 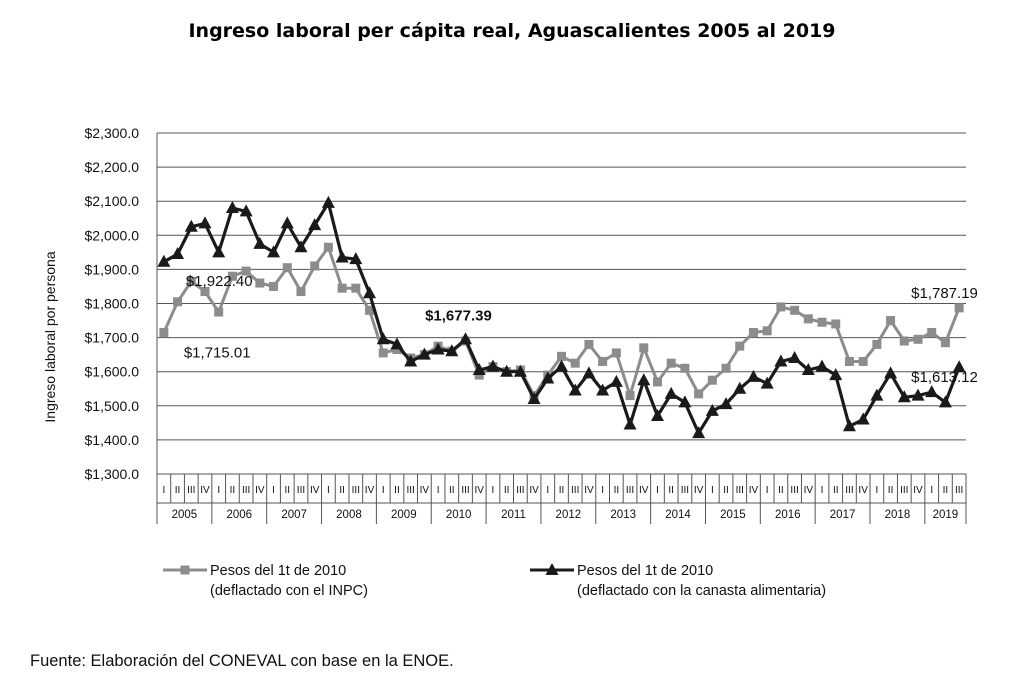 I want to click on year-label: 2011, so click(x=513, y=515).